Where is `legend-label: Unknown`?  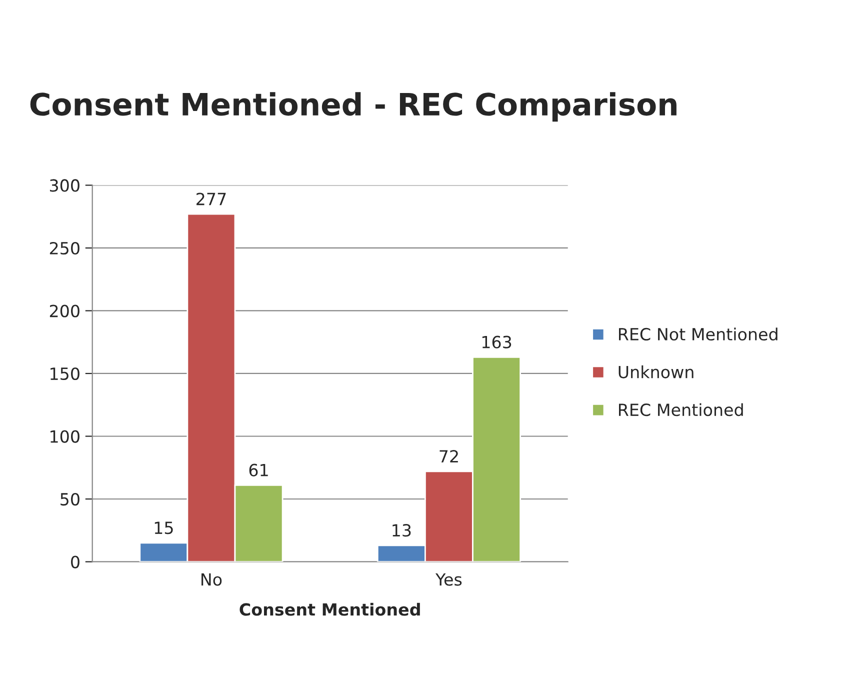 legend-label: Unknown is located at coordinates (656, 371).